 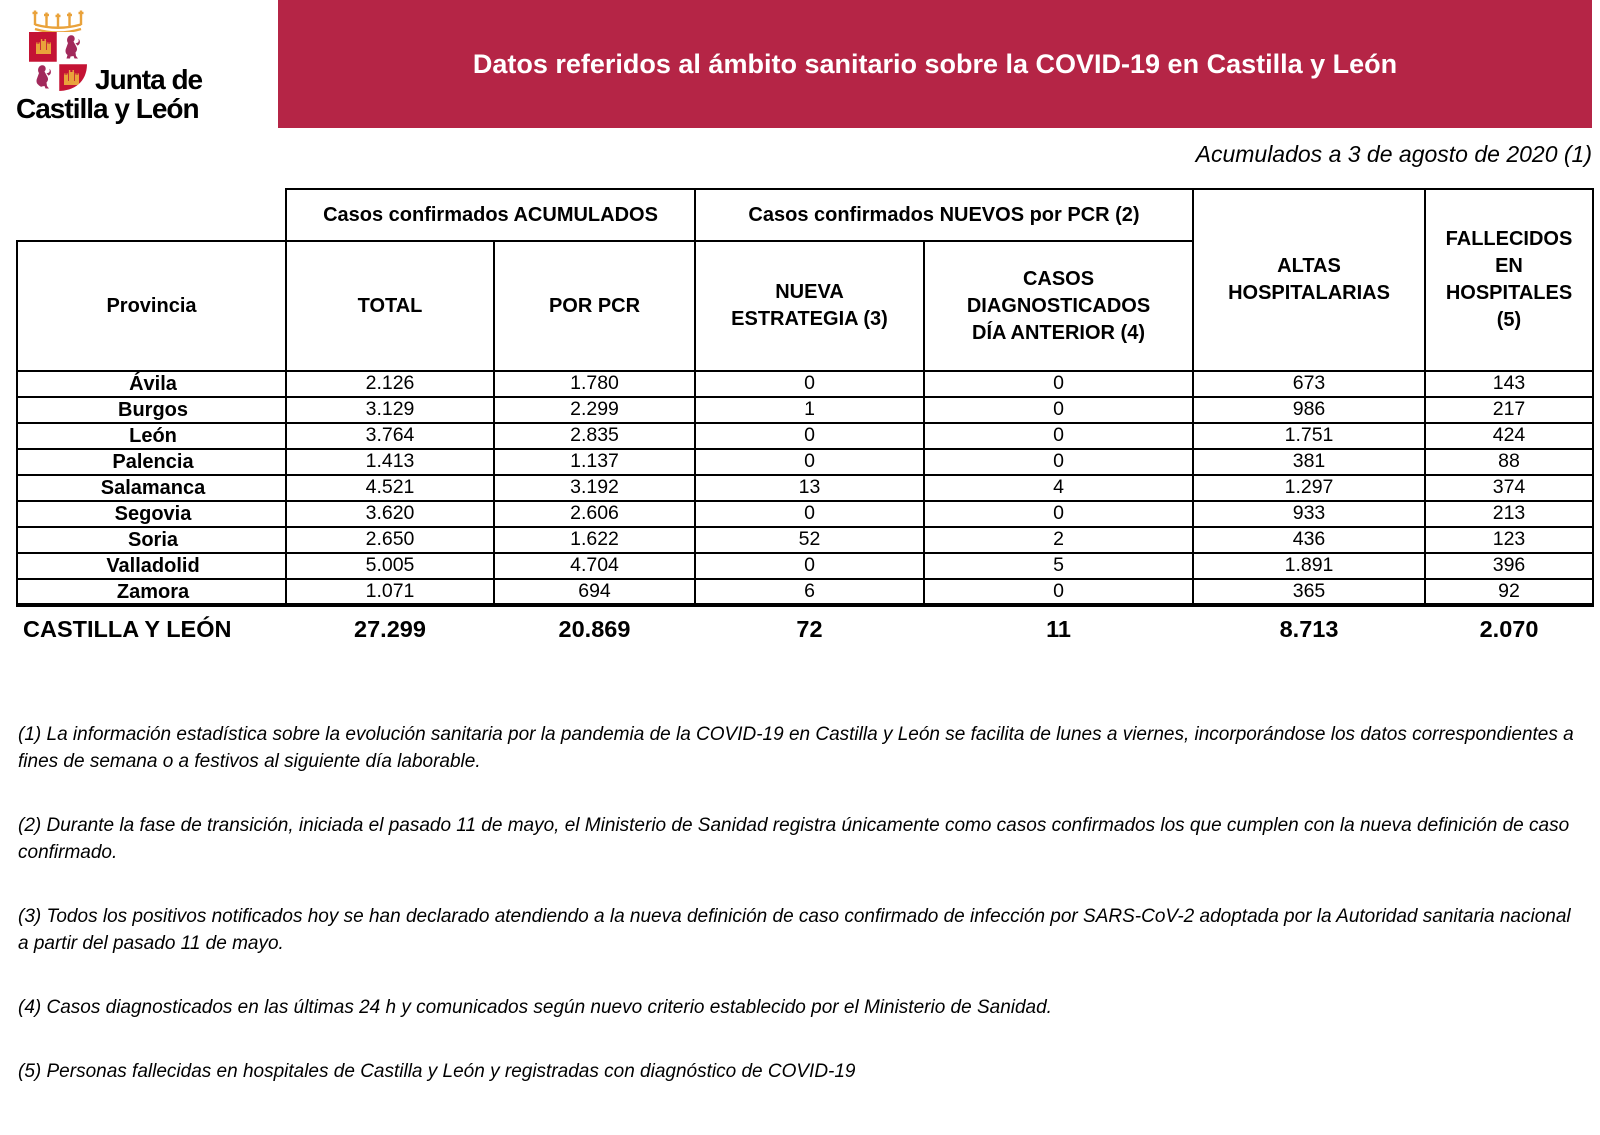 What do you see at coordinates (151, 540) in the screenshot?
I see `province-cell: Soria` at bounding box center [151, 540].